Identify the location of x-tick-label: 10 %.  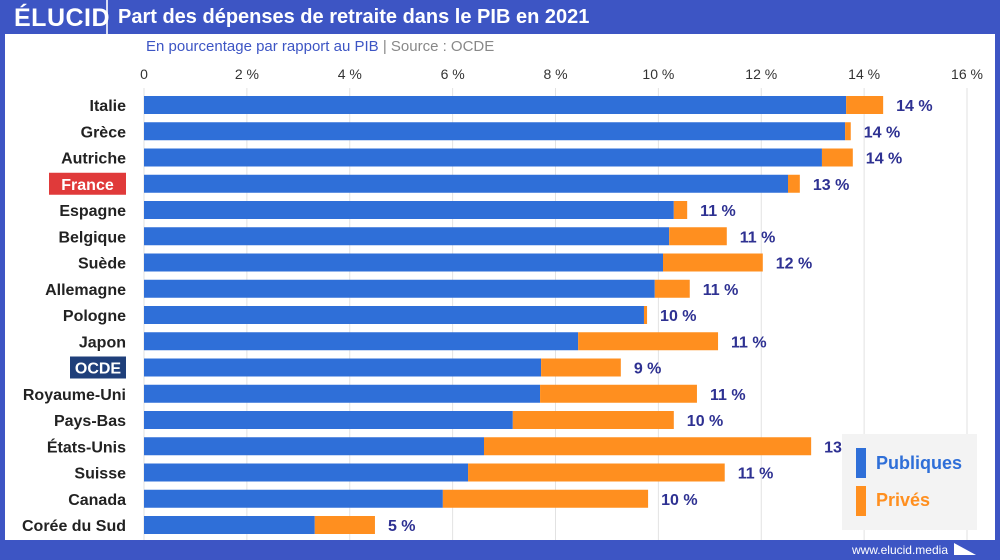
(658, 74).